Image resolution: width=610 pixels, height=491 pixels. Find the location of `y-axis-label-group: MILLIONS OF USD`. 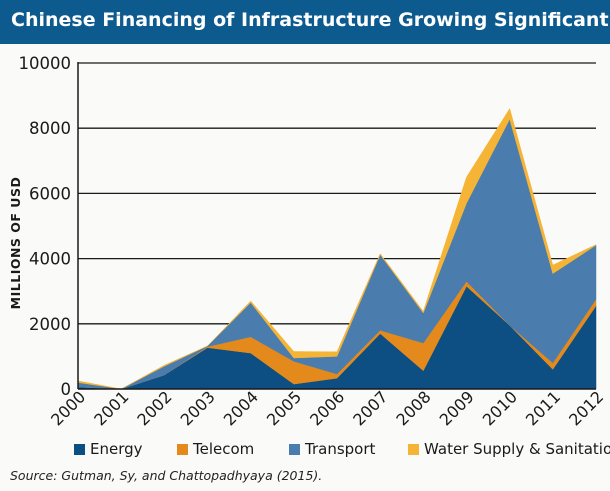

y-axis-label-group: MILLIONS OF USD is located at coordinates (15, 243).